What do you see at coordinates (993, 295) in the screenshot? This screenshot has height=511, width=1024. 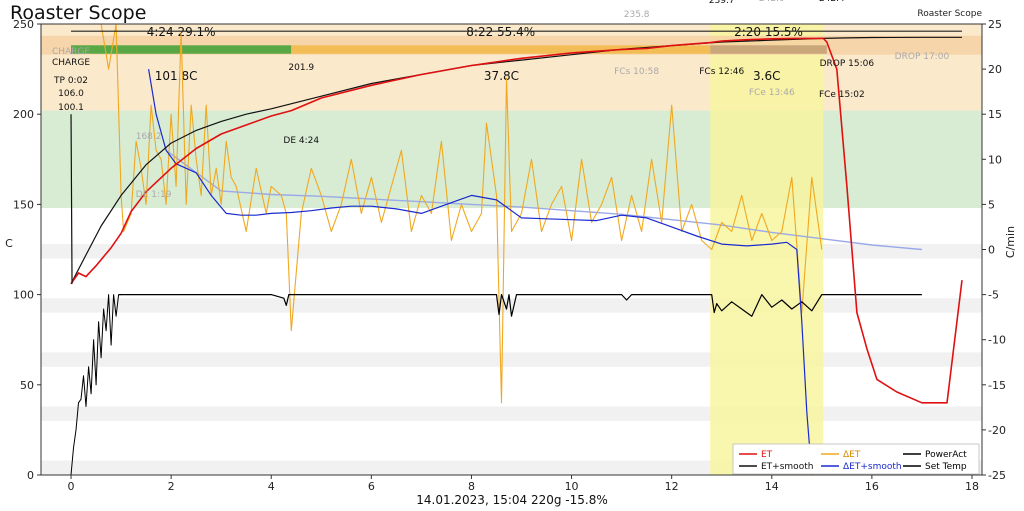 I see `y2-tick-label: -5` at bounding box center [993, 295].